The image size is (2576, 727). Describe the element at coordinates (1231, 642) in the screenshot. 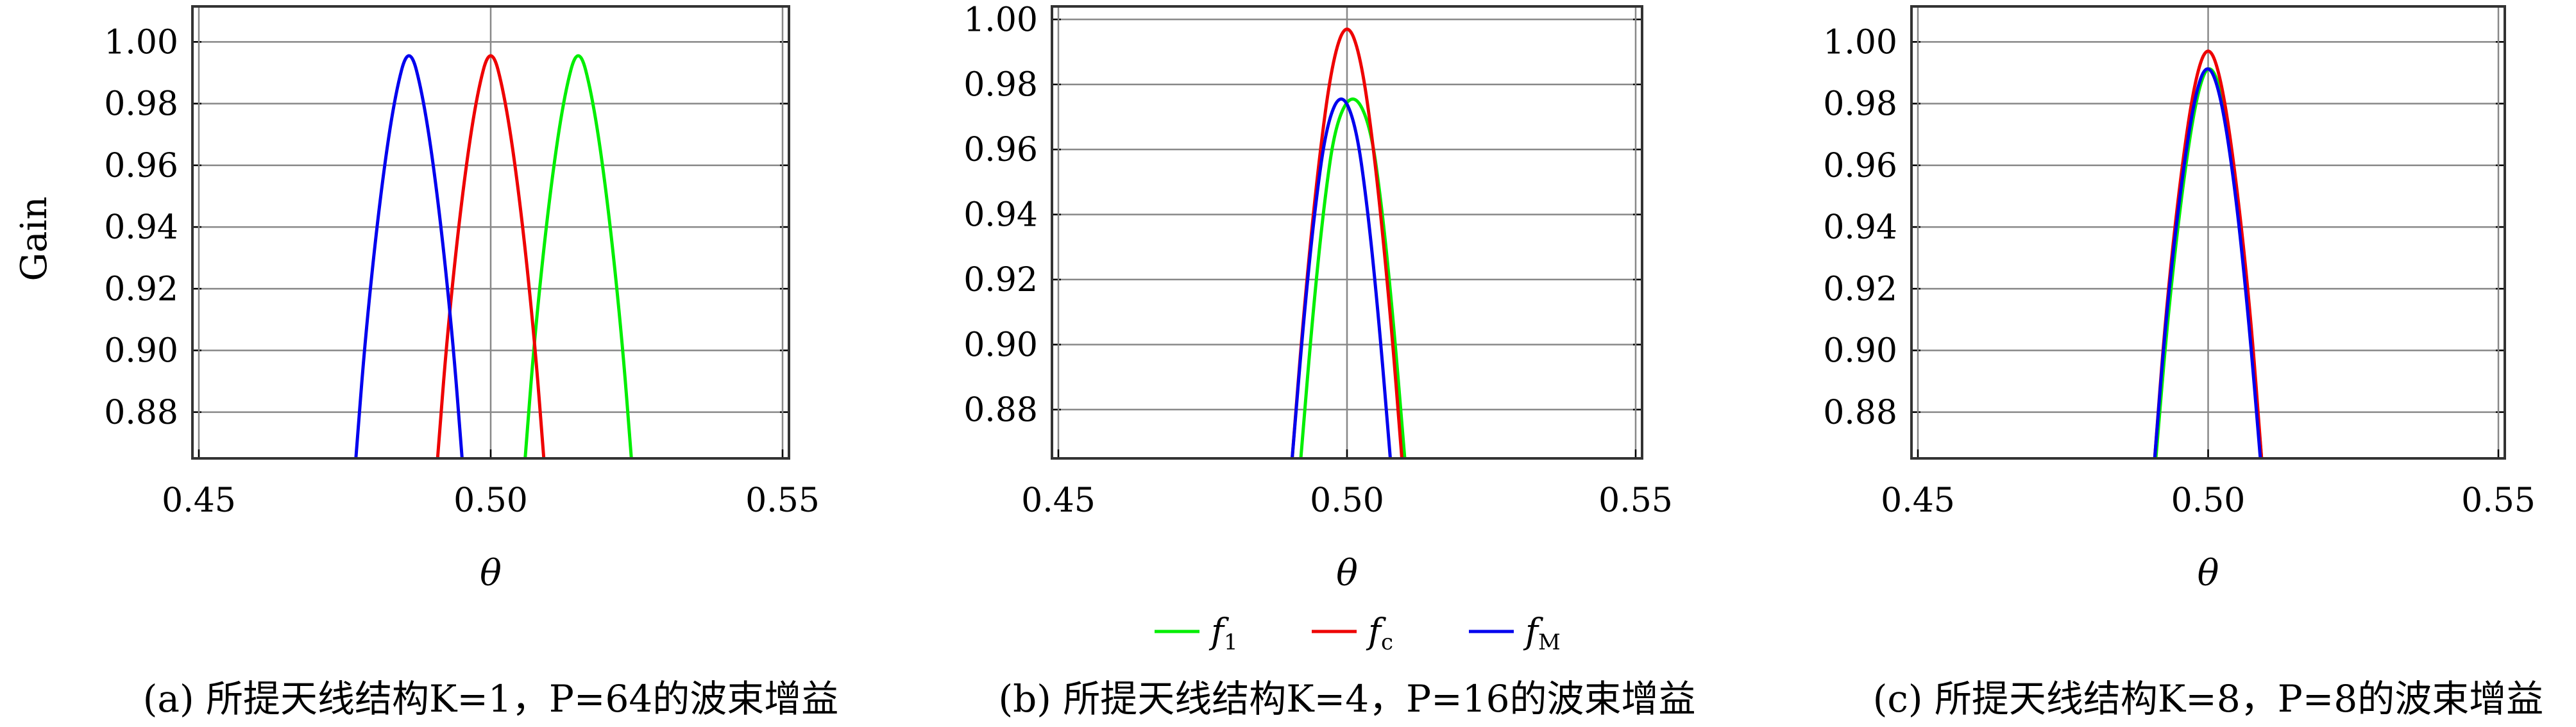

I see `legend-subscript: 1` at that location.